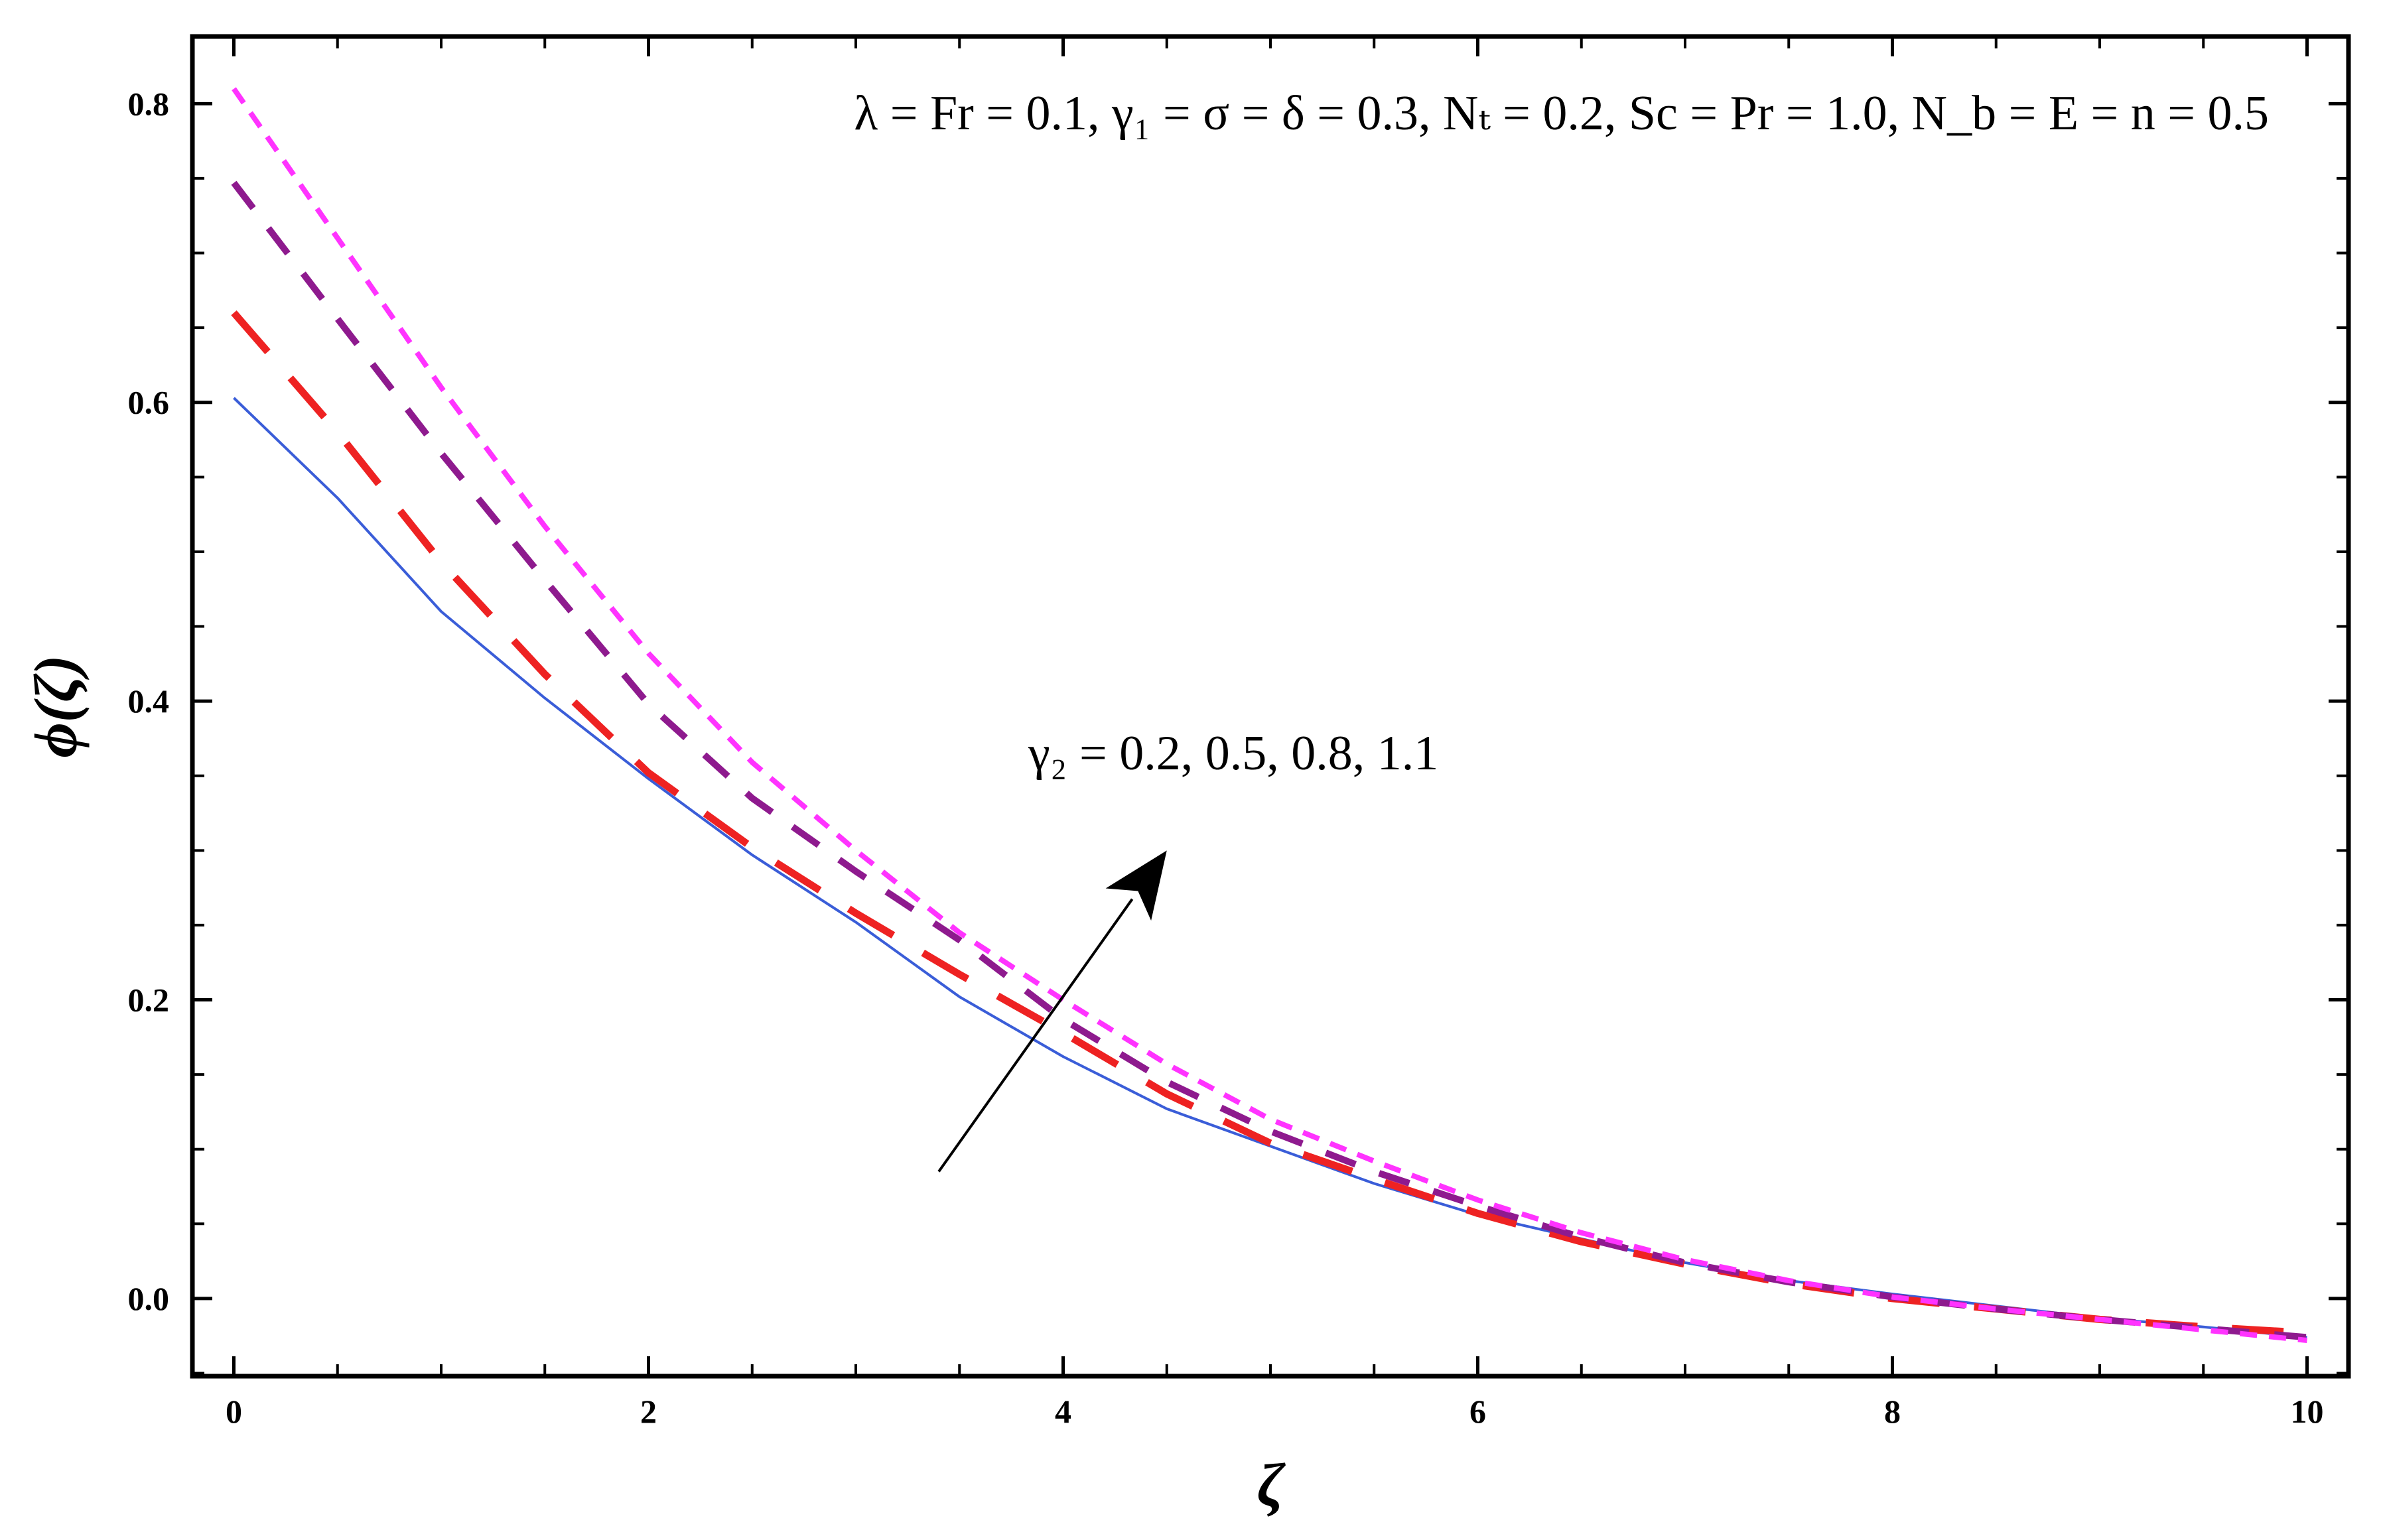  I want to click on y-tick-label: 0.4, so click(149, 701).